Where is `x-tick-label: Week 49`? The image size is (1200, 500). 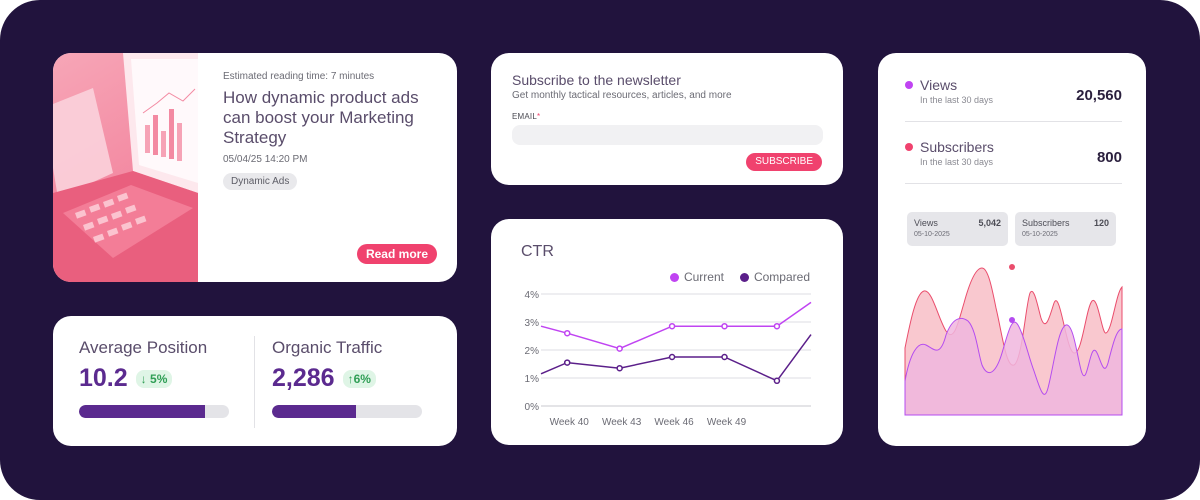
x-tick-label: Week 49 is located at coordinates (727, 422).